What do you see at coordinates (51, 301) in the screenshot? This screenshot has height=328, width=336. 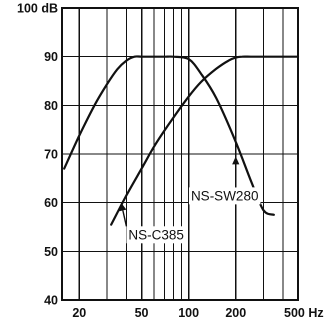 I see `y-tick-label-40: 40` at bounding box center [51, 301].